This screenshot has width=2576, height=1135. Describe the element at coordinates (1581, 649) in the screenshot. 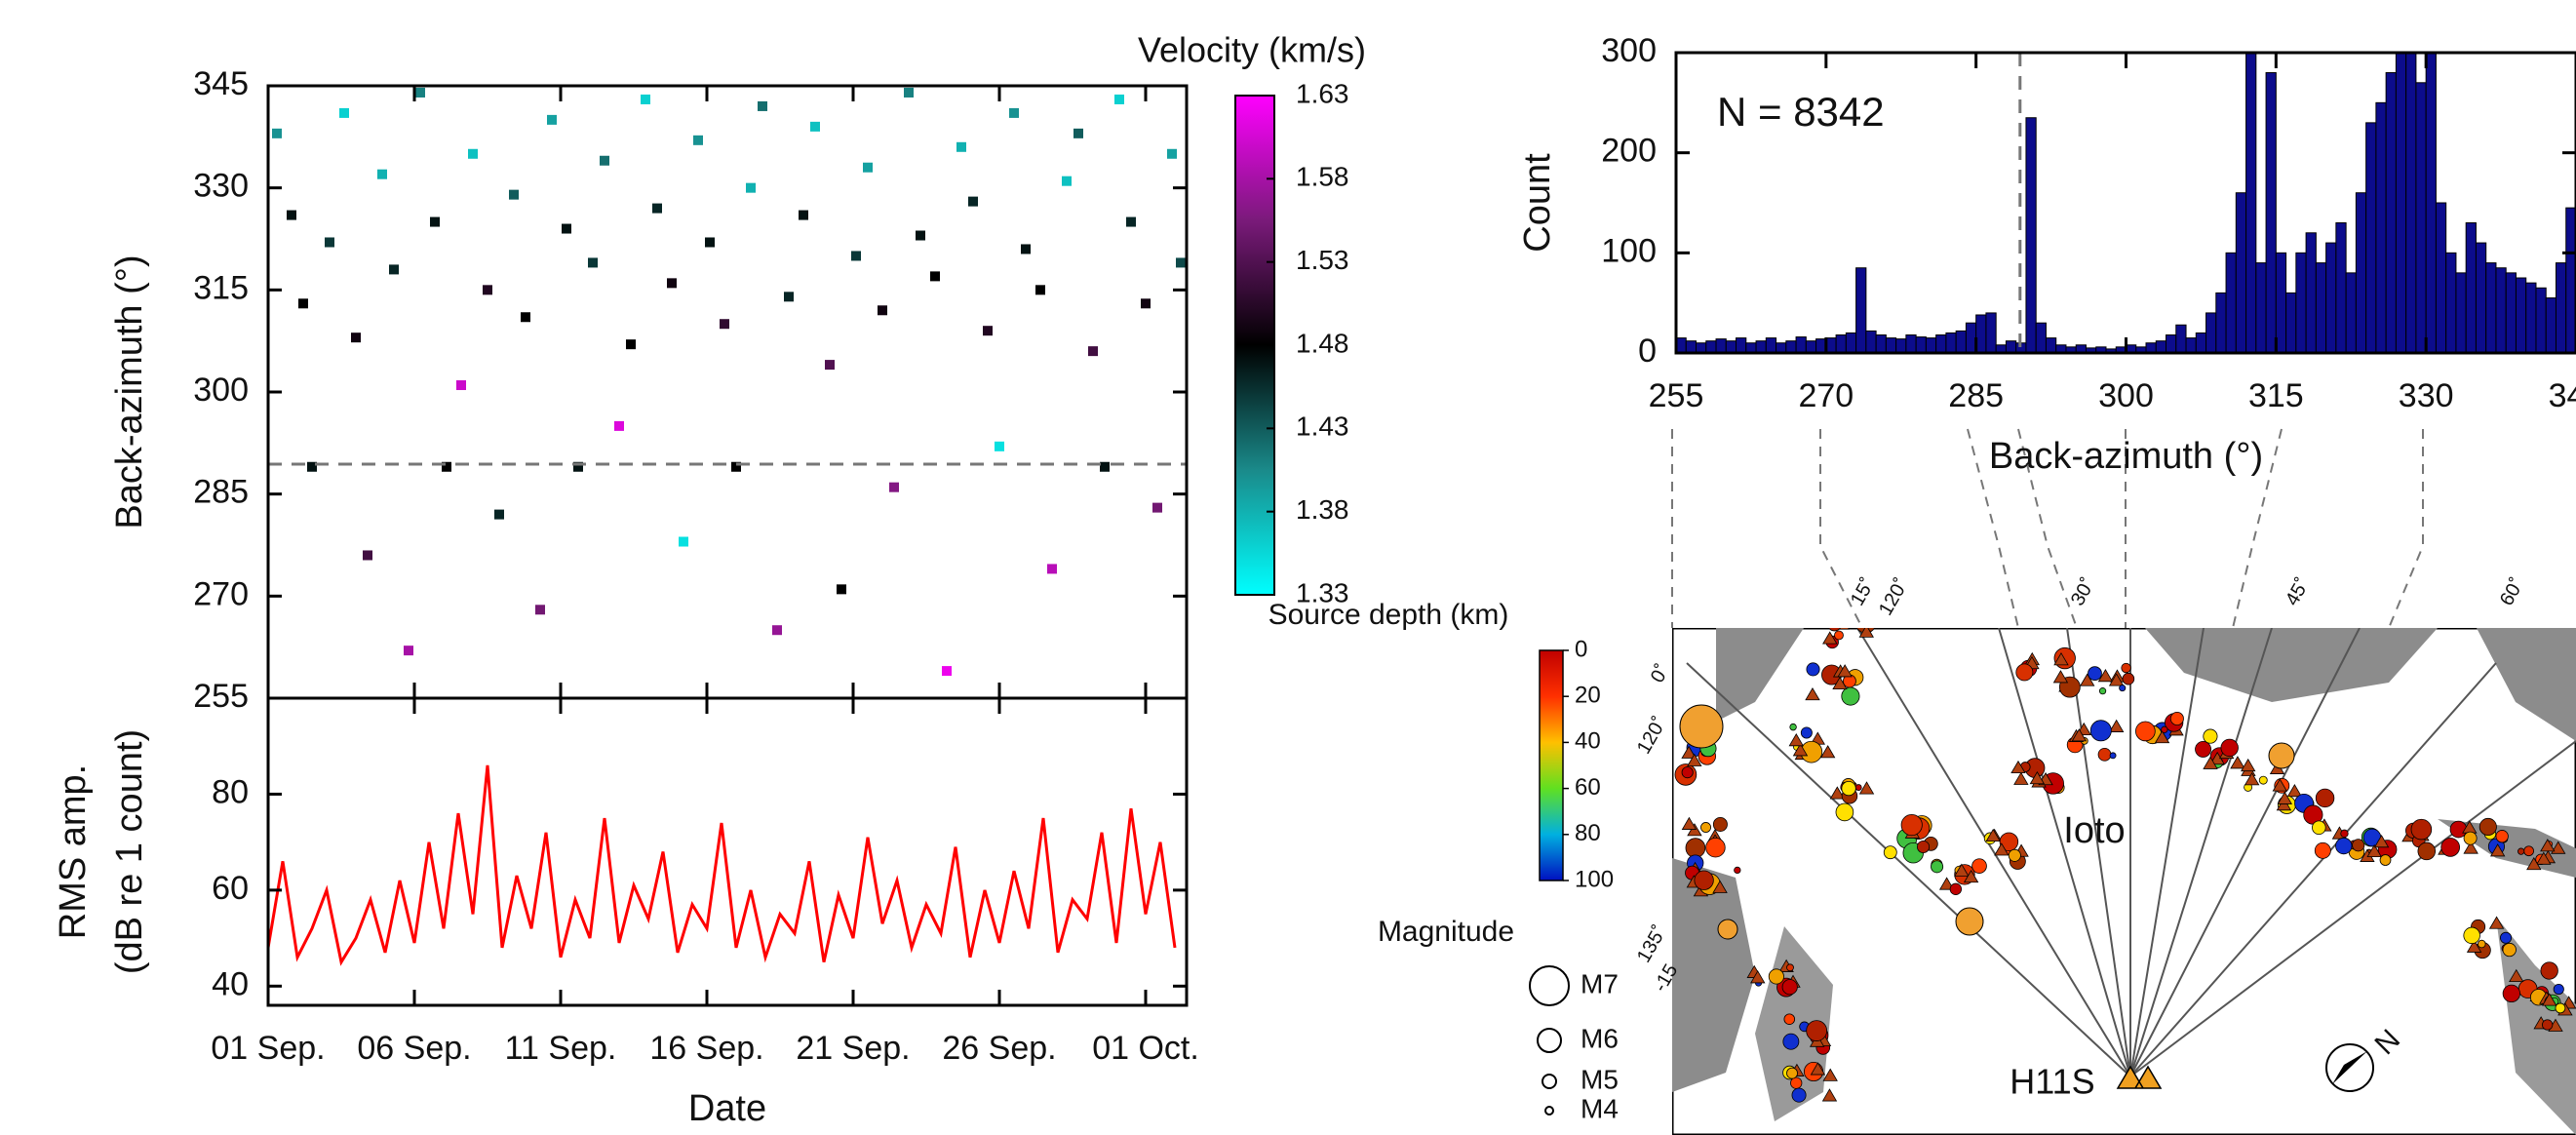

I see `depth-tick-label: 0` at that location.